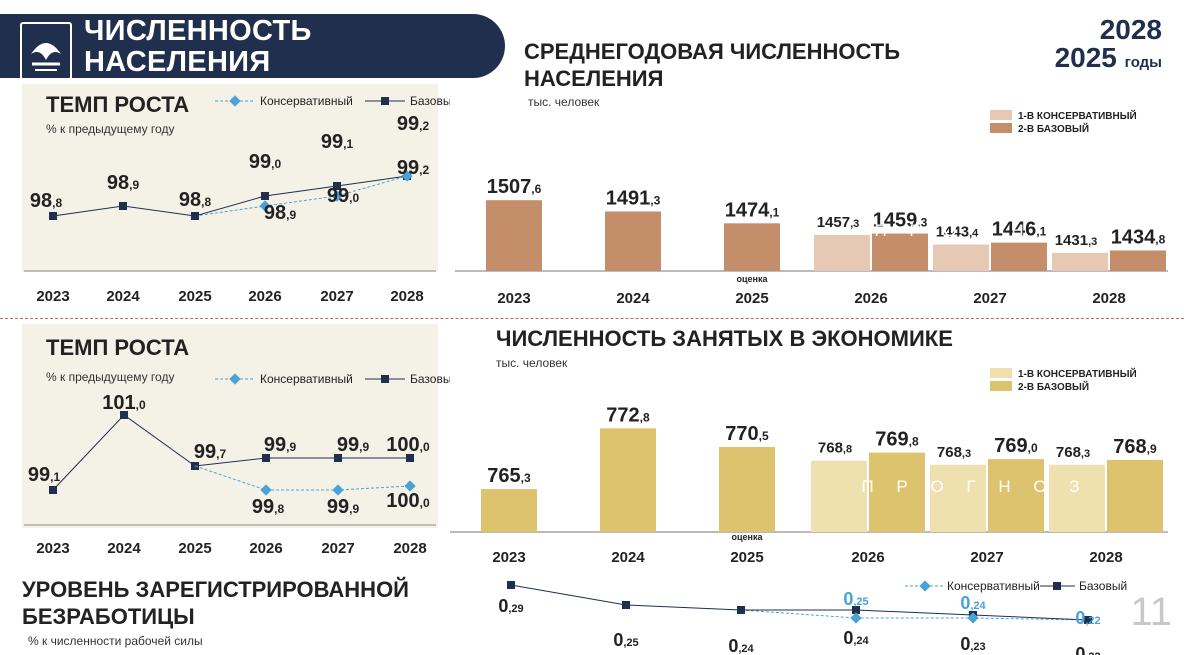  Describe the element at coordinates (231, 452) in the screenshot. I see `series-base-line` at that location.